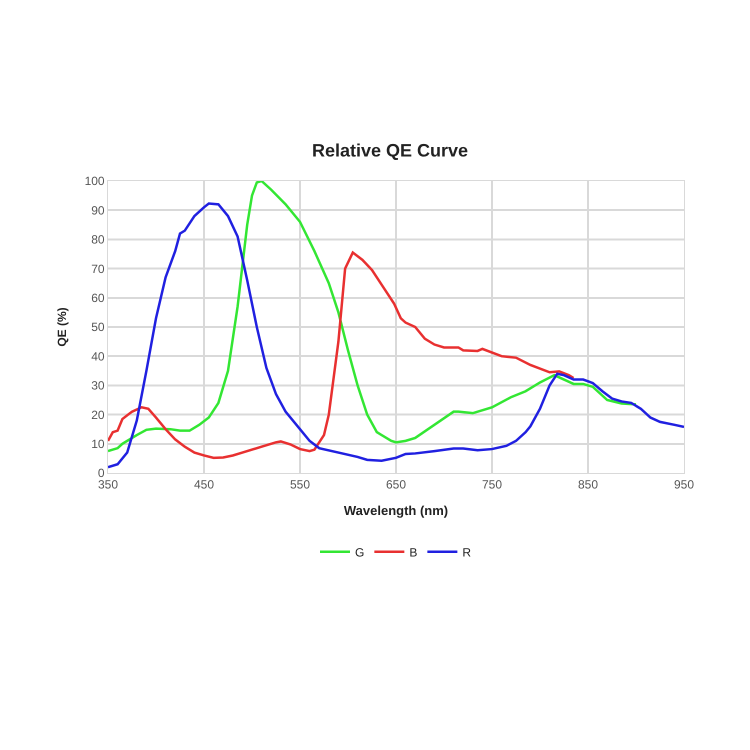 This screenshot has width=750, height=750. I want to click on y-tick-label: 50, so click(98, 327).